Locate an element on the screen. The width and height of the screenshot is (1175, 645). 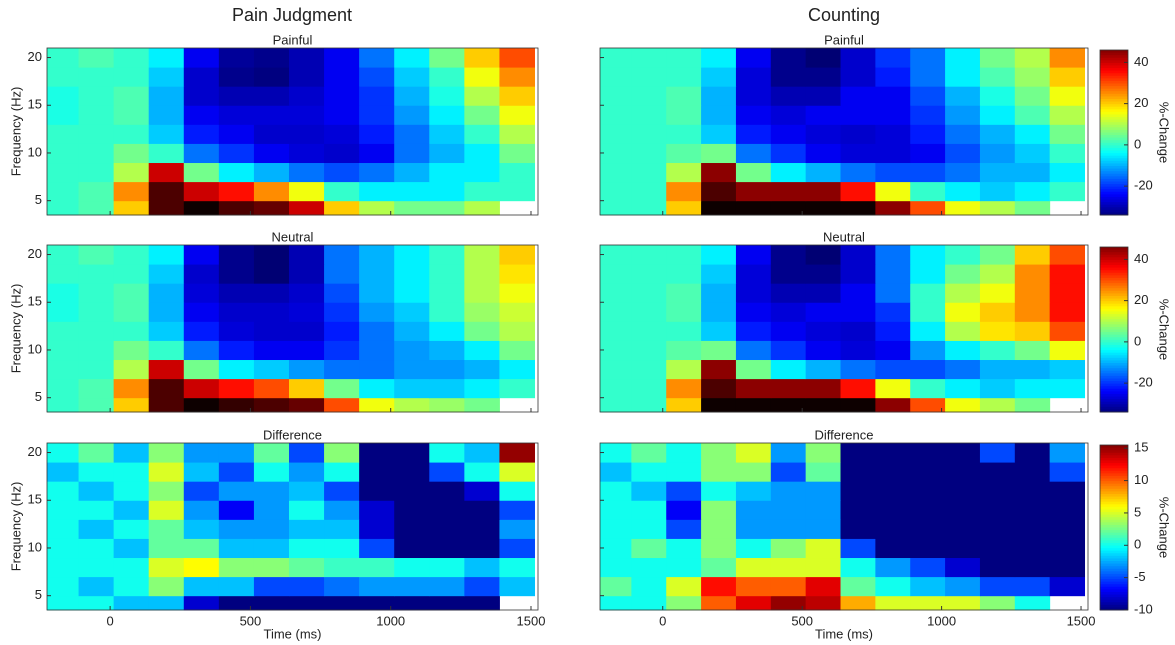
colorbar-frame is located at coordinates (1114, 132).